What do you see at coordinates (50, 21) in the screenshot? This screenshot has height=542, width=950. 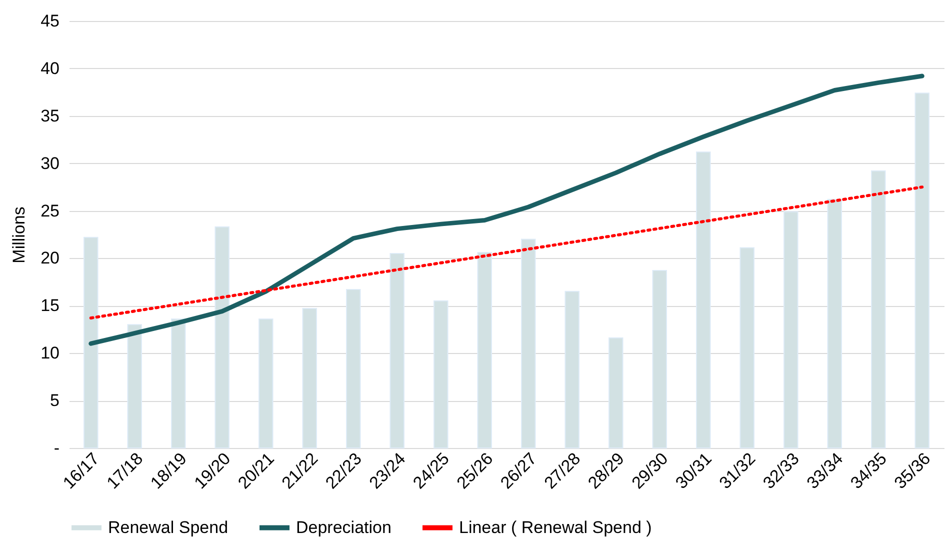 I see `y-tick-label: 45` at bounding box center [50, 21].